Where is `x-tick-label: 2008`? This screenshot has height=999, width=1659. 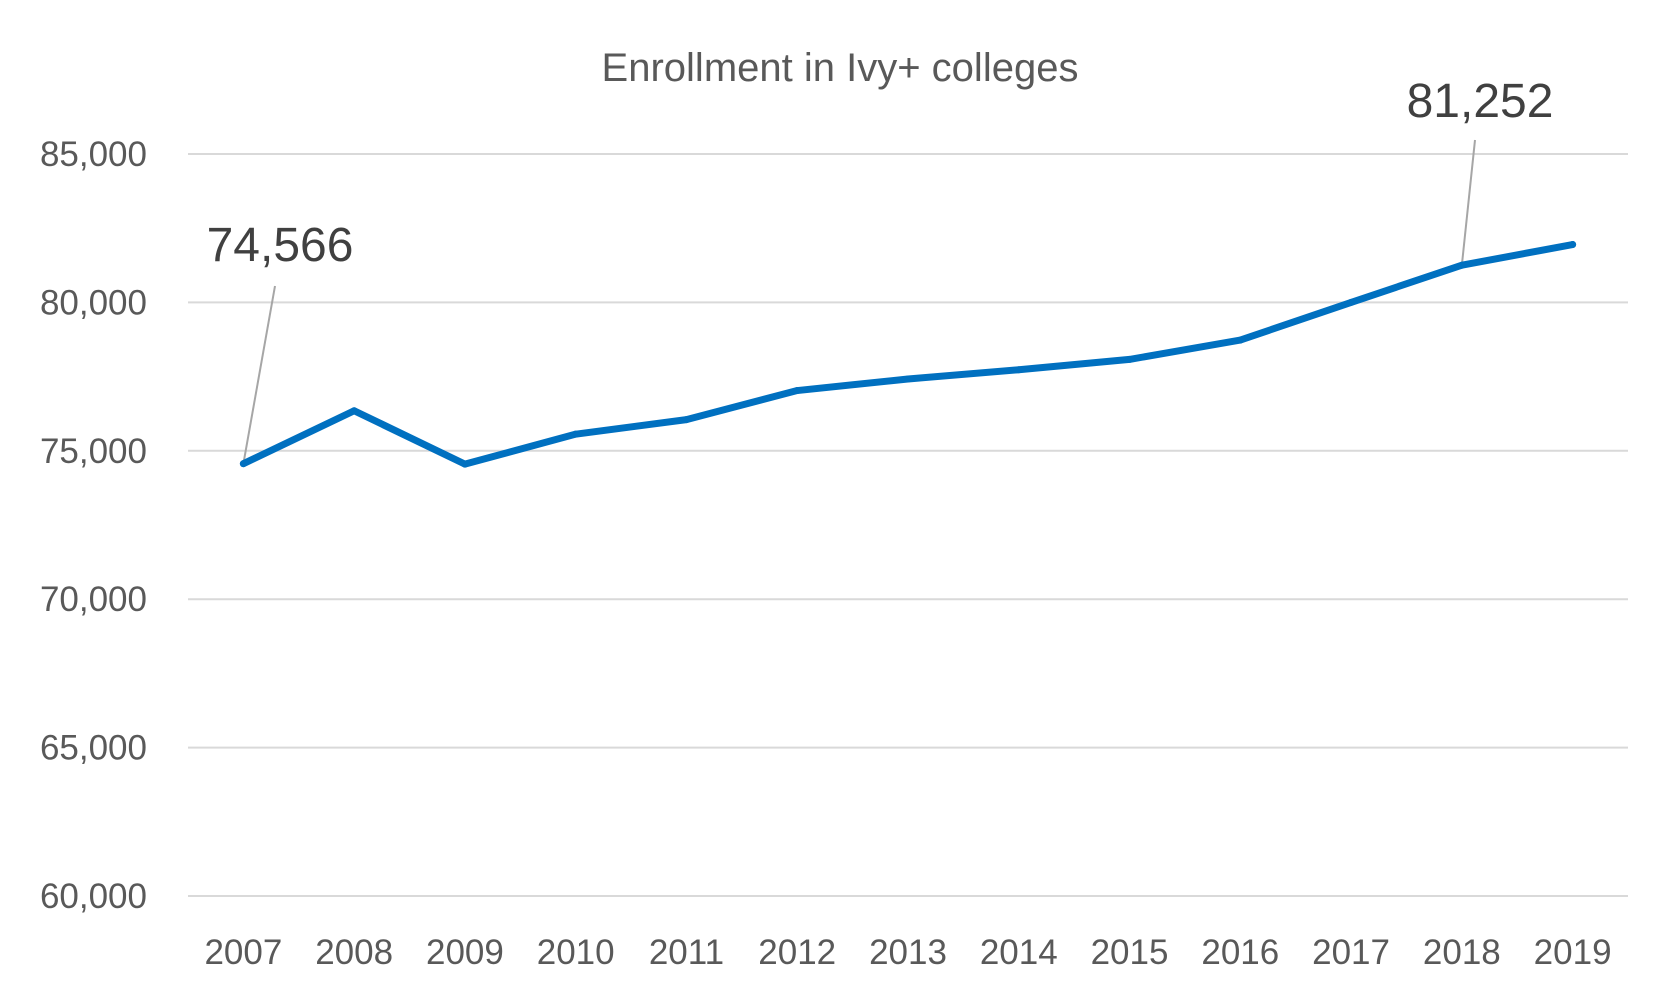 x-tick-label: 2008 is located at coordinates (354, 952).